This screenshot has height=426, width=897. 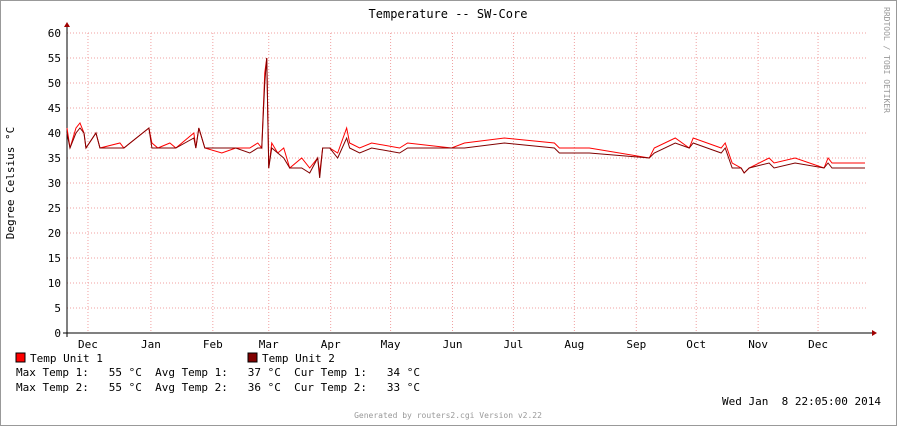 I want to click on x-tick-label: Apr, so click(x=331, y=344).